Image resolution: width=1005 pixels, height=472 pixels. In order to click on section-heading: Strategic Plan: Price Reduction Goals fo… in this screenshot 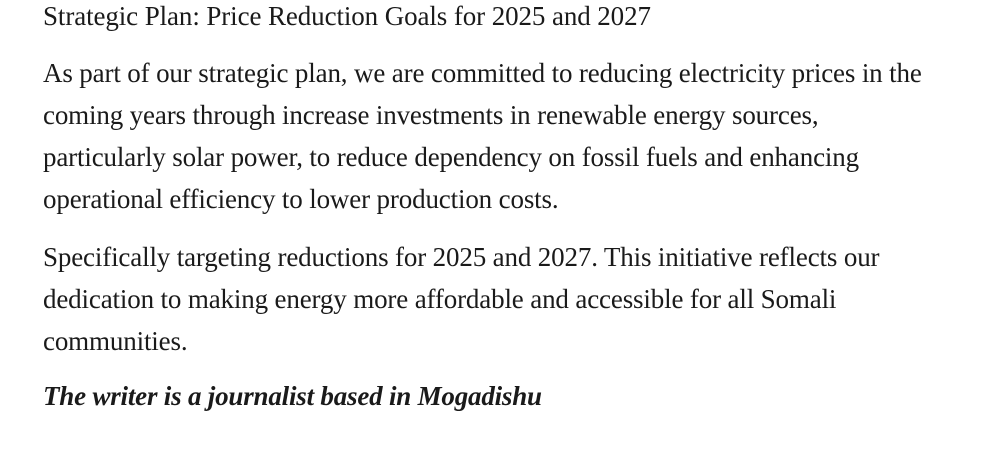, I will do `click(347, 16)`.